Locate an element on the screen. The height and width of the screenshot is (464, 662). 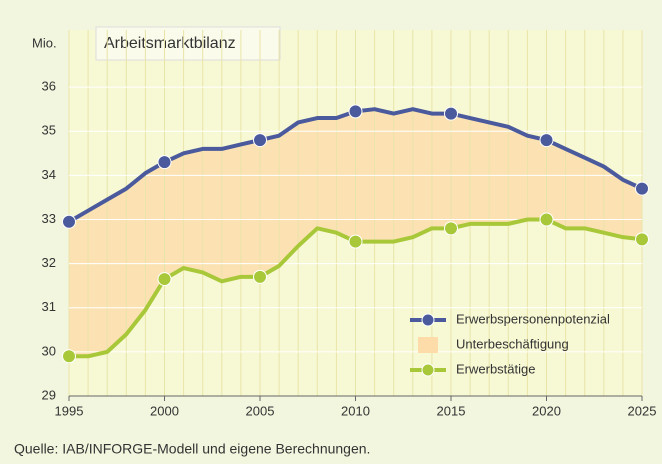
y-tick-label: 36 is located at coordinates (49, 86).